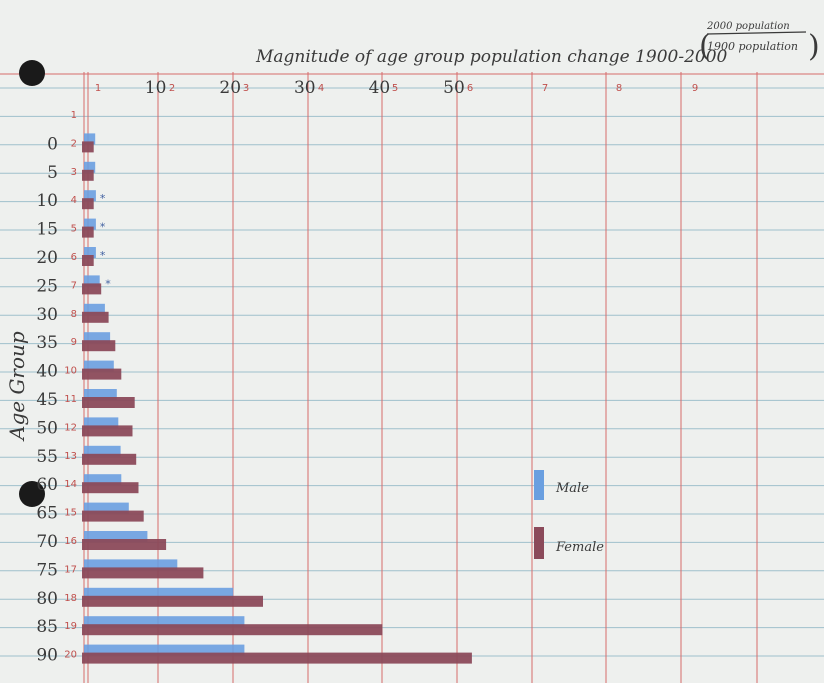 This screenshot has width=824, height=683. I want to click on age-group-label: 45, so click(47, 400).